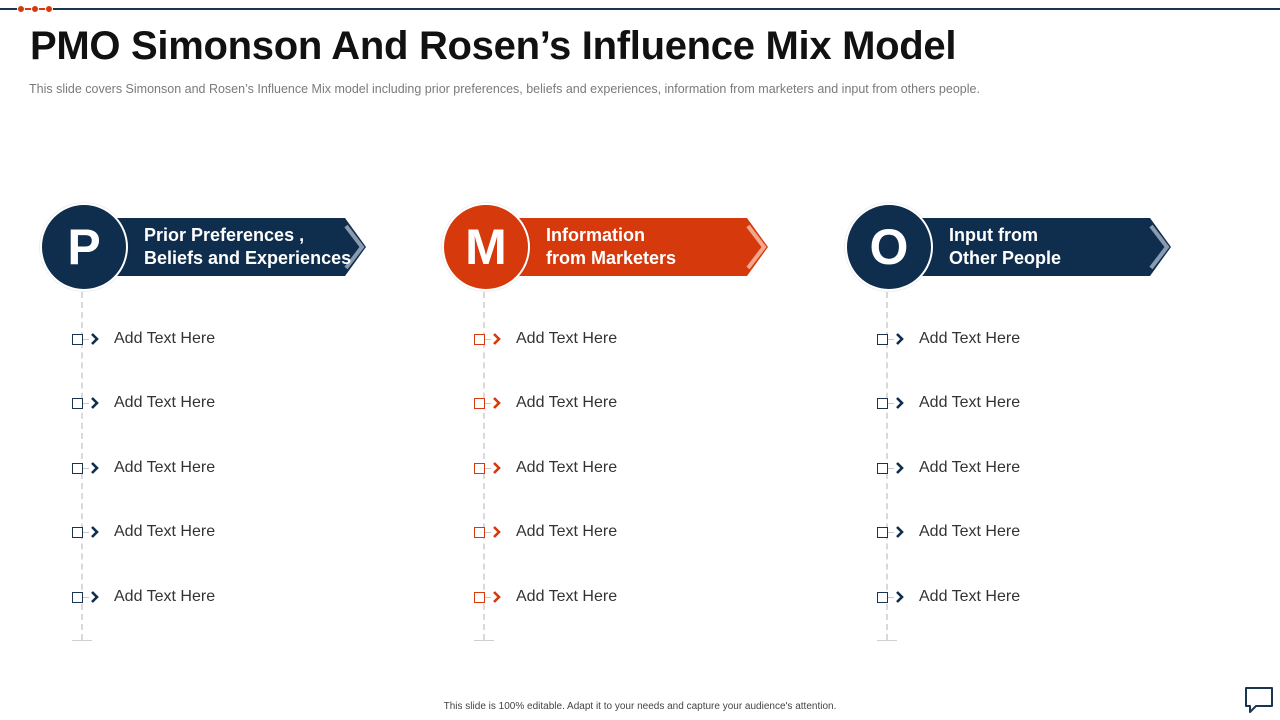 The image size is (1280, 720). Describe the element at coordinates (595, 235) in the screenshot. I see `heading-line: Information` at that location.